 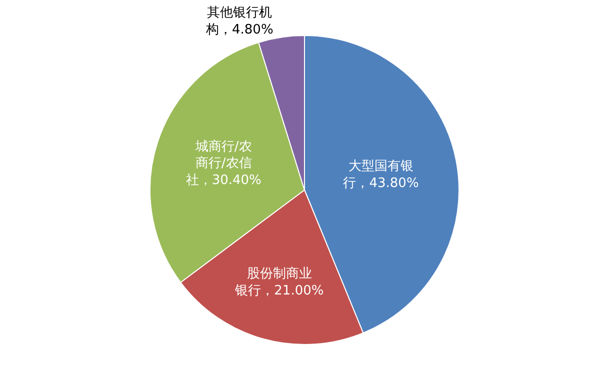 What do you see at coordinates (279, 282) in the screenshot?
I see `slice-label: 股份制商业银行，21.00%` at bounding box center [279, 282].